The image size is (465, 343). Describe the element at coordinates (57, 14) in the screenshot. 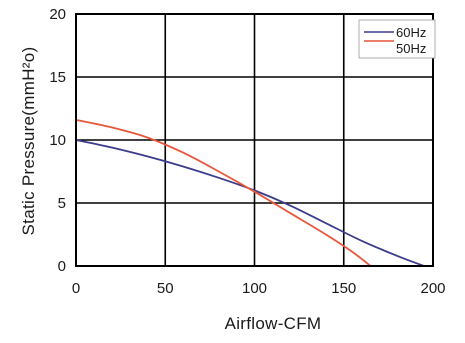

I see `y-tick-label: 20` at that location.